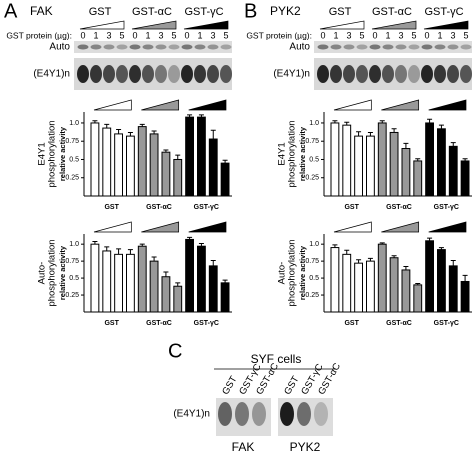  What do you see at coordinates (152, 12) in the screenshot?
I see `group-label: GST-αC` at bounding box center [152, 12].